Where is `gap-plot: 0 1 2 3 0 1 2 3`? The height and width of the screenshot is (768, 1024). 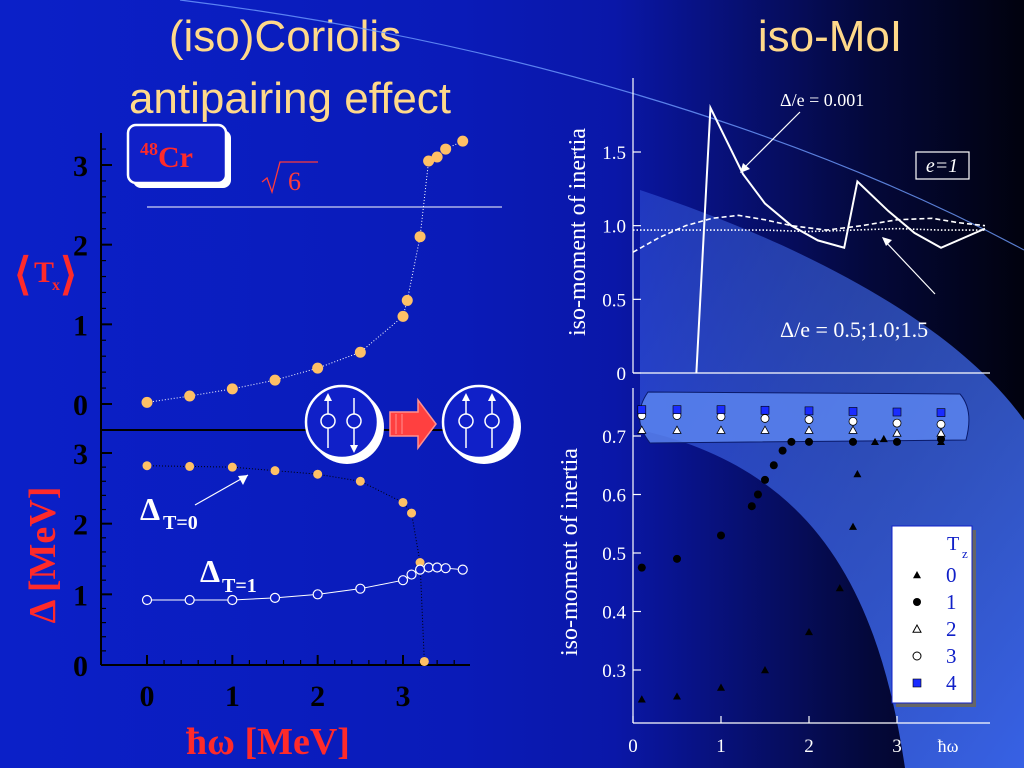 gap-plot: 0 1 2 3 0 1 2 3 is located at coordinates (270, 575).